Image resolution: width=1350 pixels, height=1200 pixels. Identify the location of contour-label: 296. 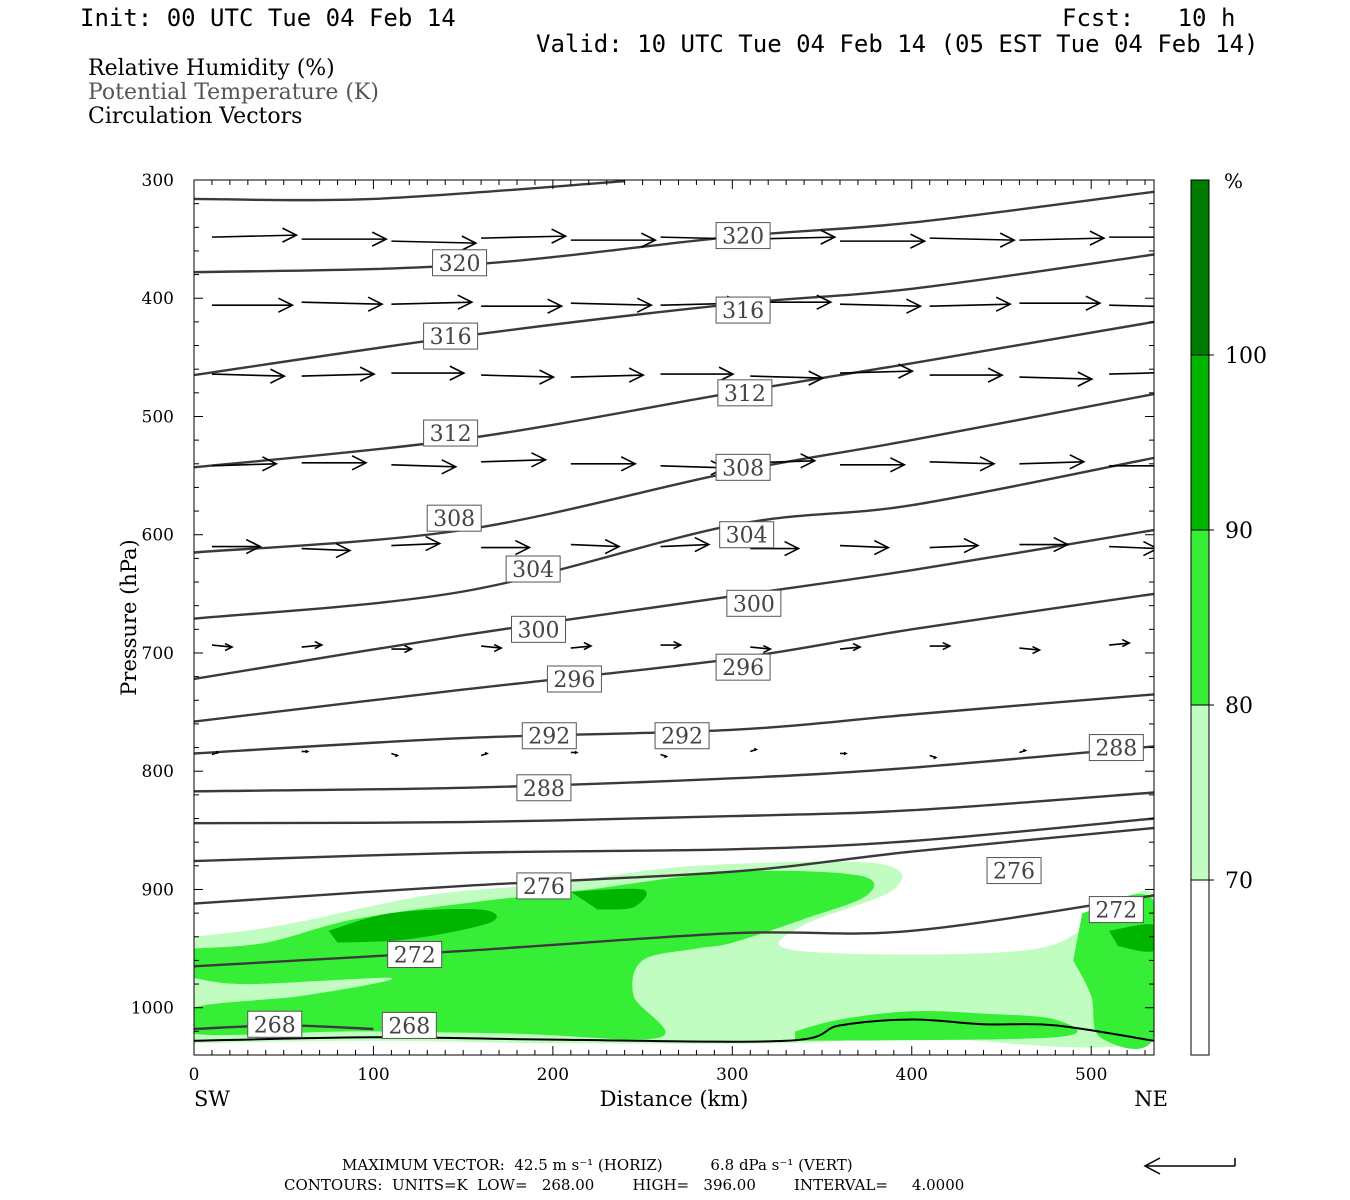
(743, 667).